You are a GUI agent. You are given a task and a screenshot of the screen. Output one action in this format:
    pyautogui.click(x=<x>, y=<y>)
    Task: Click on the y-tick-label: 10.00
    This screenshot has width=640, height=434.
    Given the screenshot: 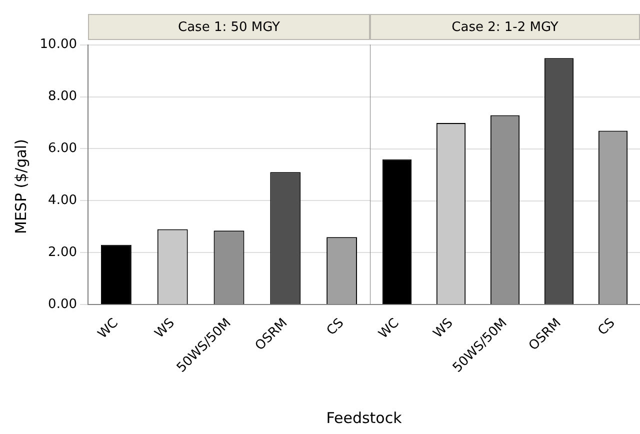 What is the action you would take?
    pyautogui.click(x=58, y=44)
    